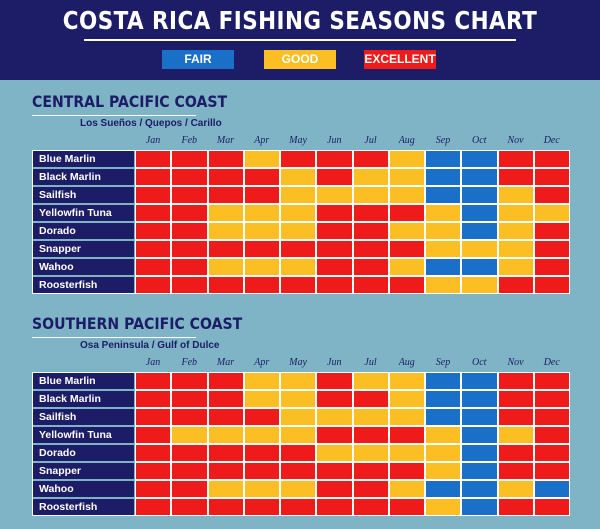 This screenshot has height=529, width=600. What do you see at coordinates (225, 362) in the screenshot?
I see `month-label: Mar` at bounding box center [225, 362].